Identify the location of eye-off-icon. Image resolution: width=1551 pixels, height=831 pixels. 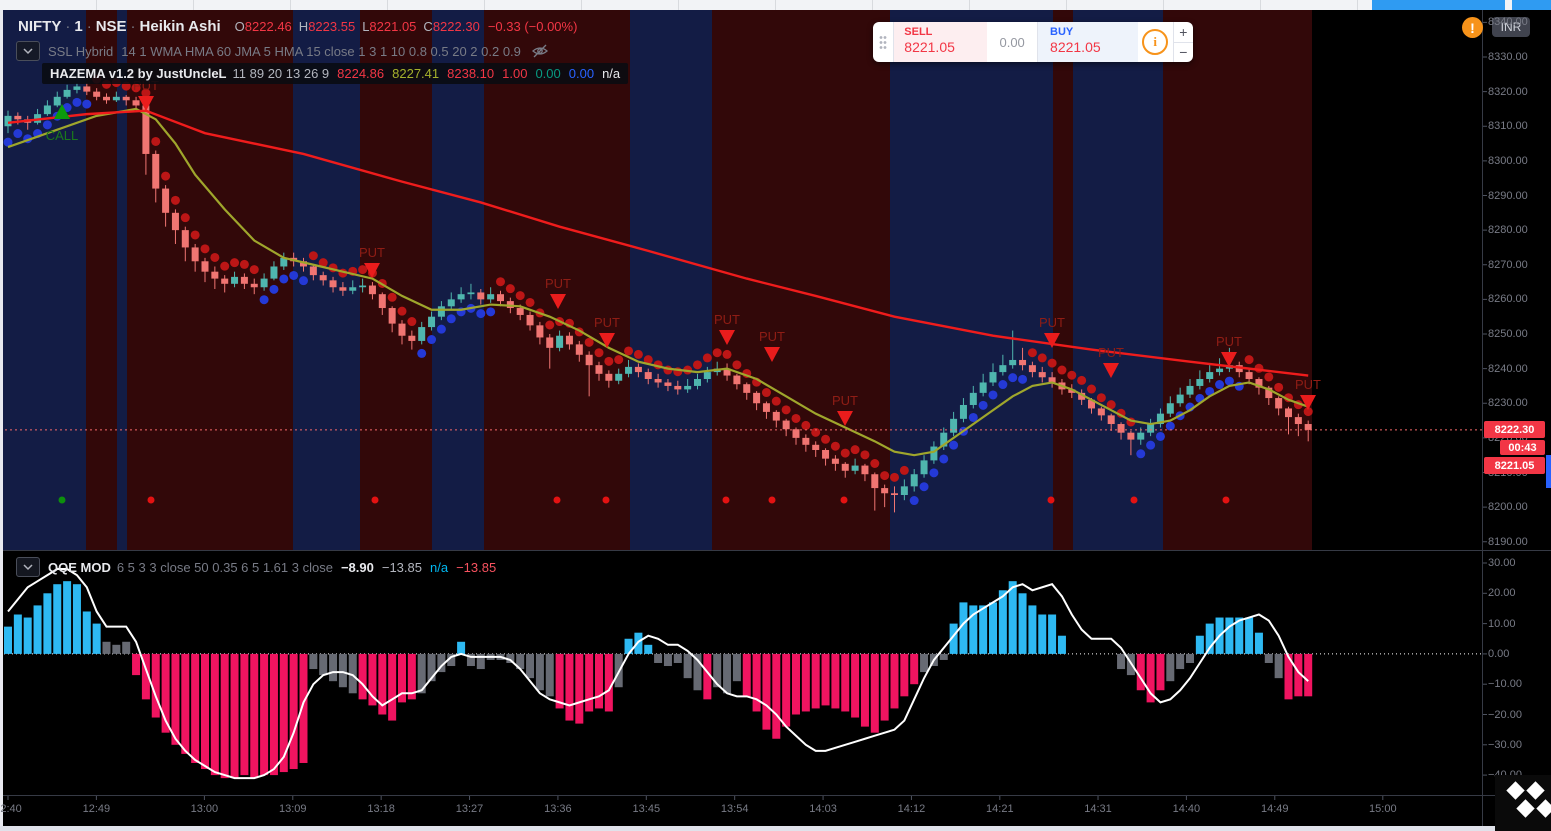
(540, 51).